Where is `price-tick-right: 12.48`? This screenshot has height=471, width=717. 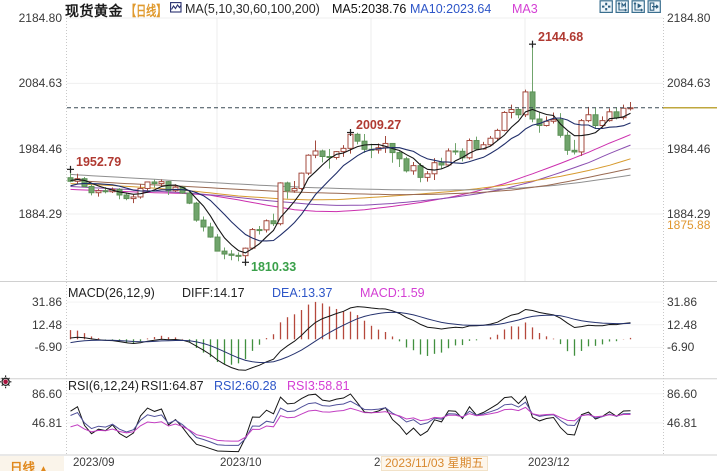
price-tick-right: 12.48 is located at coordinates (682, 324).